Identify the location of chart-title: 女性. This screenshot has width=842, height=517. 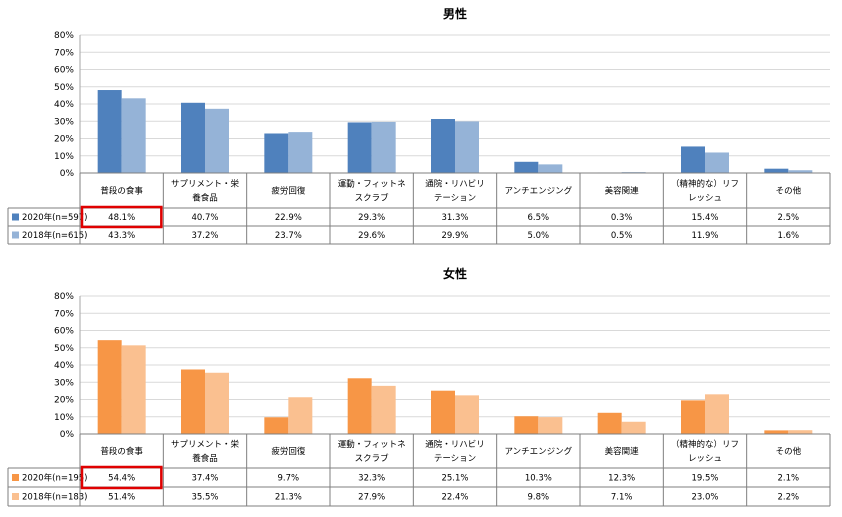
(455, 273).